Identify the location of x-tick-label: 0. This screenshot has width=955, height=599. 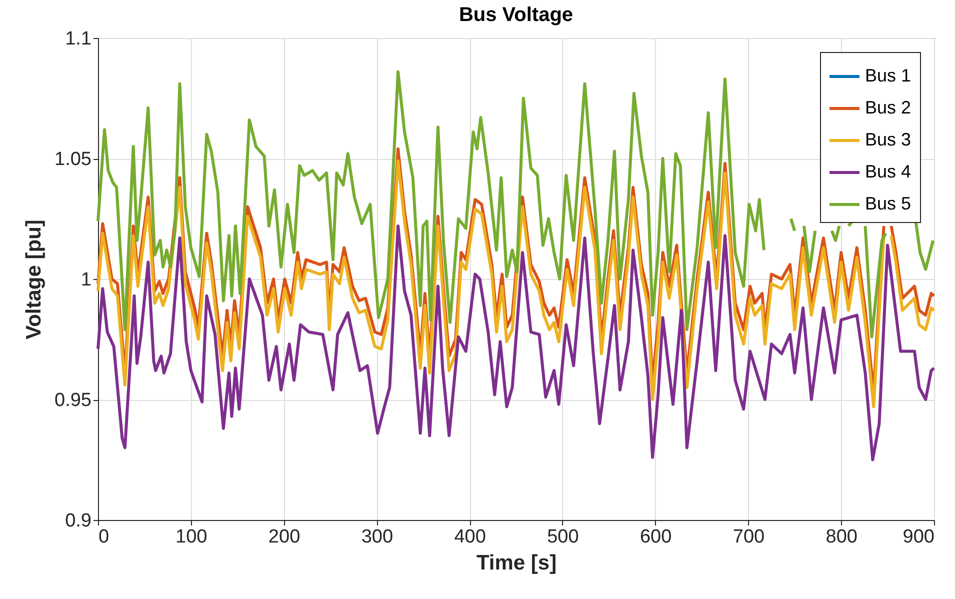
(104, 537).